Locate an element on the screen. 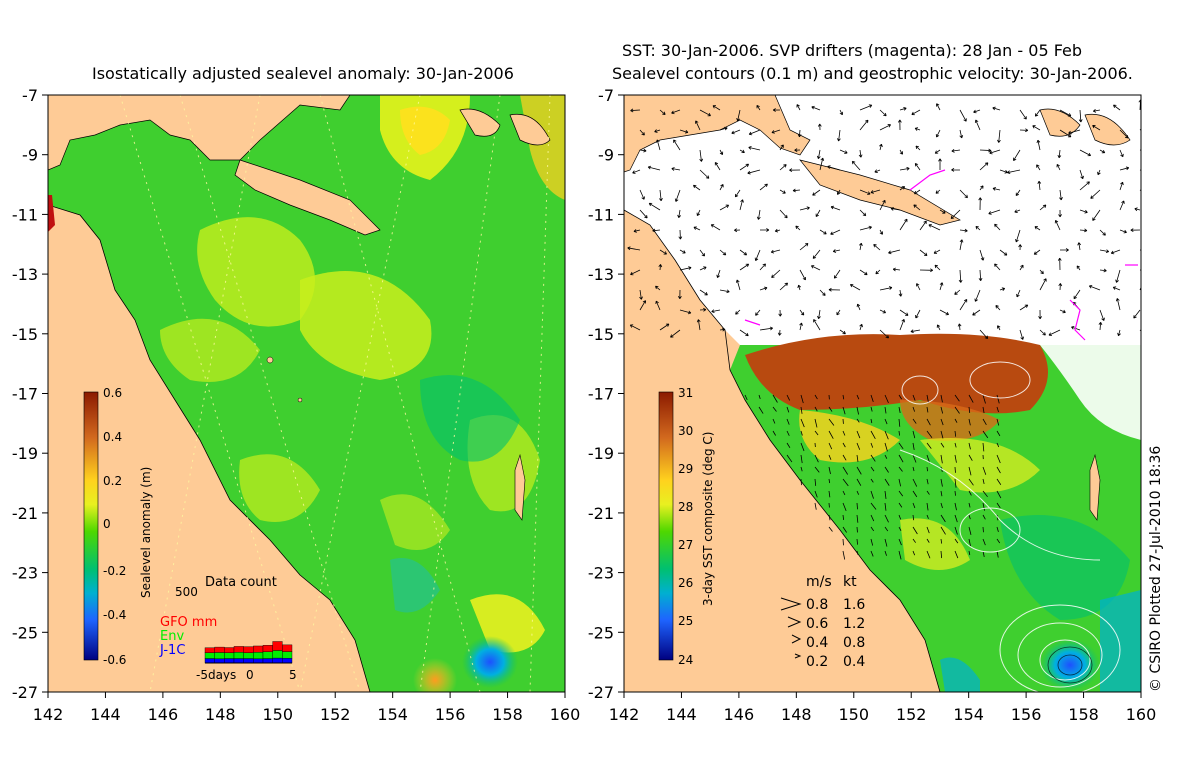 Image resolution: width=1200 pixels, height=780 pixels. x-tick-label: 156 is located at coordinates (1026, 714).